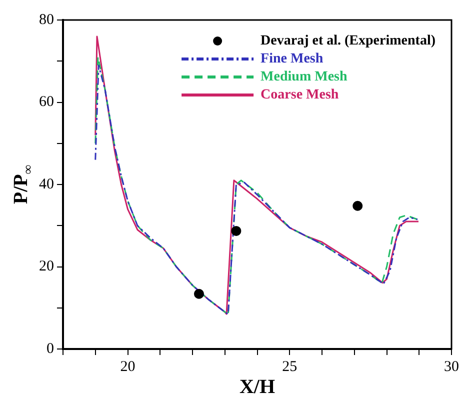  I want to click on text: Coarse Mesh, so click(299, 95).